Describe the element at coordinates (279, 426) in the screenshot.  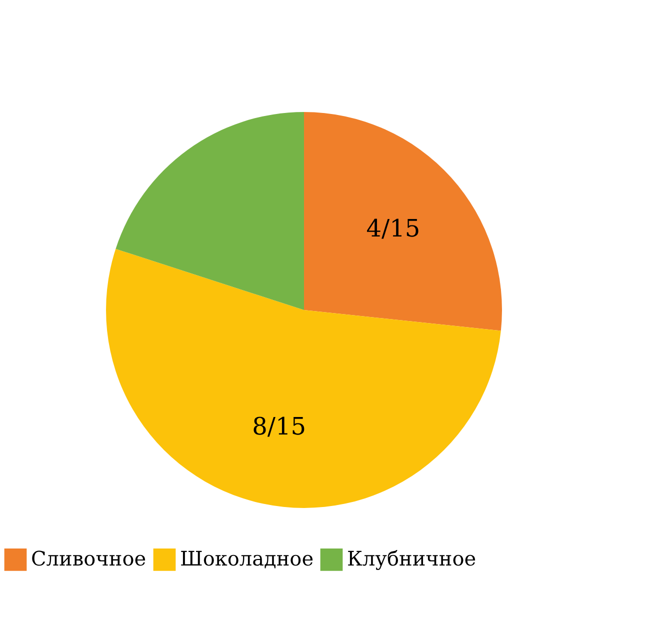
I see `data-label: 8/15` at that location.